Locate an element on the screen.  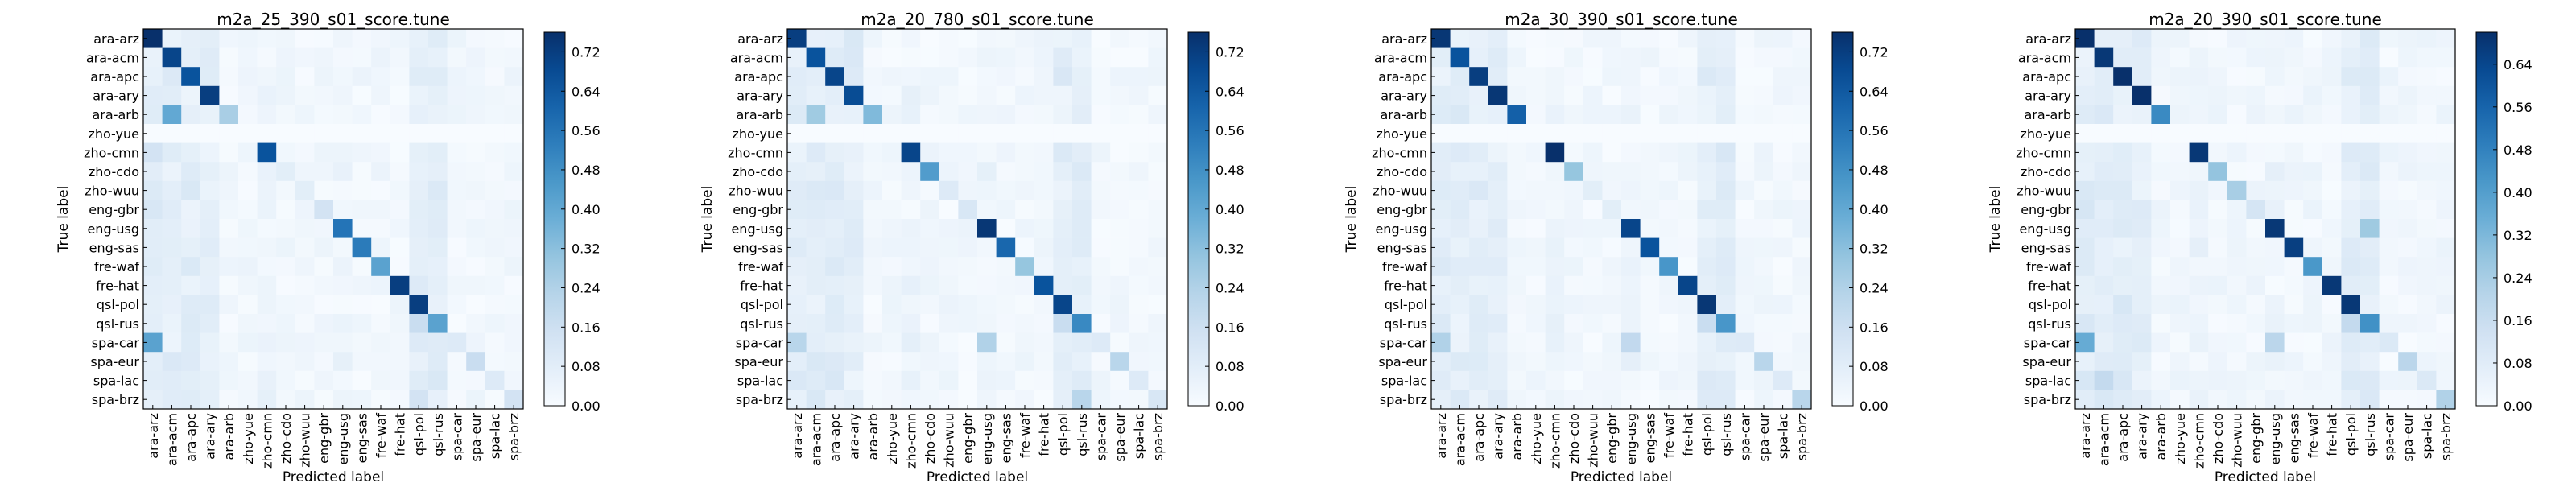
colorbar-tick-label: 0.00 is located at coordinates (1230, 406).